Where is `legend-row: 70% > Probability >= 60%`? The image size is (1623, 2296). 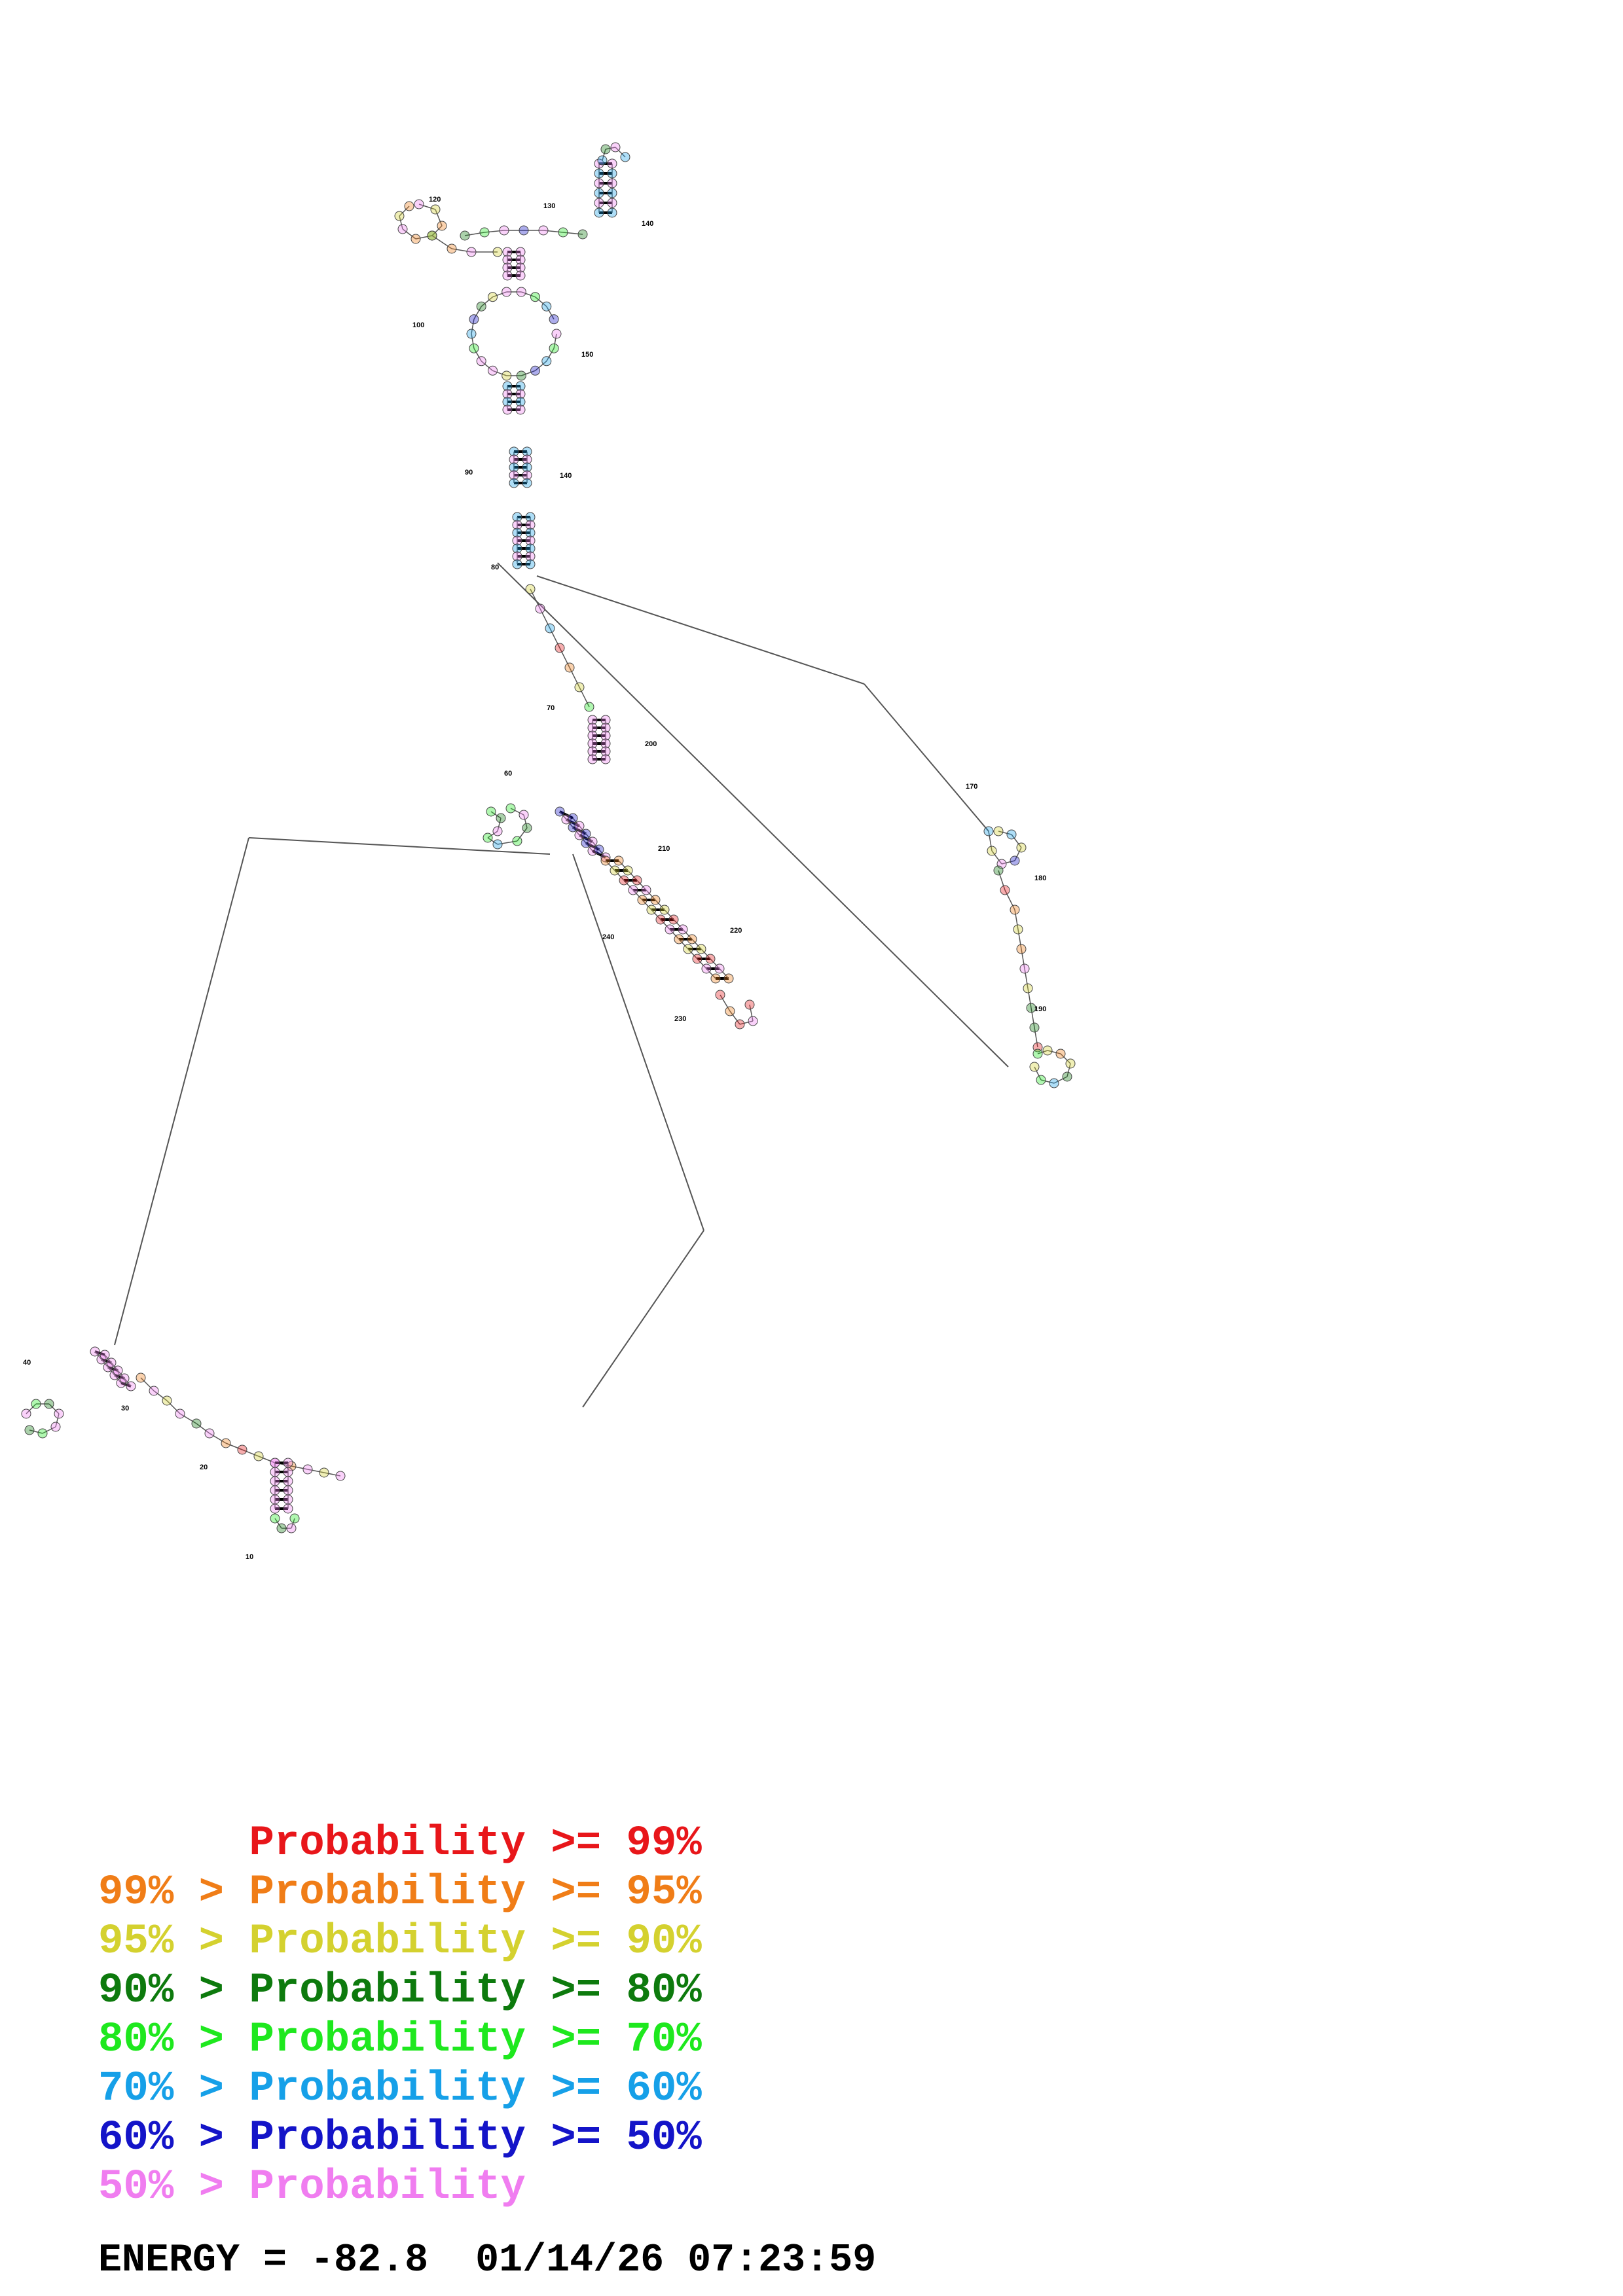
legend-row: 70% > Probability >= 60% is located at coordinates (400, 2089).